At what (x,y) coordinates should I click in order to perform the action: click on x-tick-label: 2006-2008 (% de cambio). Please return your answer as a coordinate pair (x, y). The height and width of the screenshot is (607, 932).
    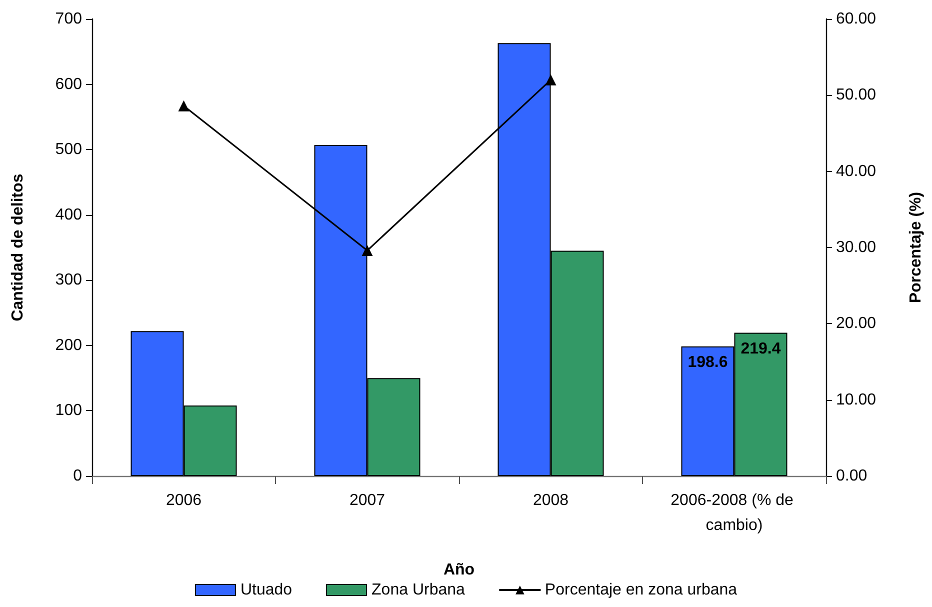
    Looking at the image, I should click on (734, 513).